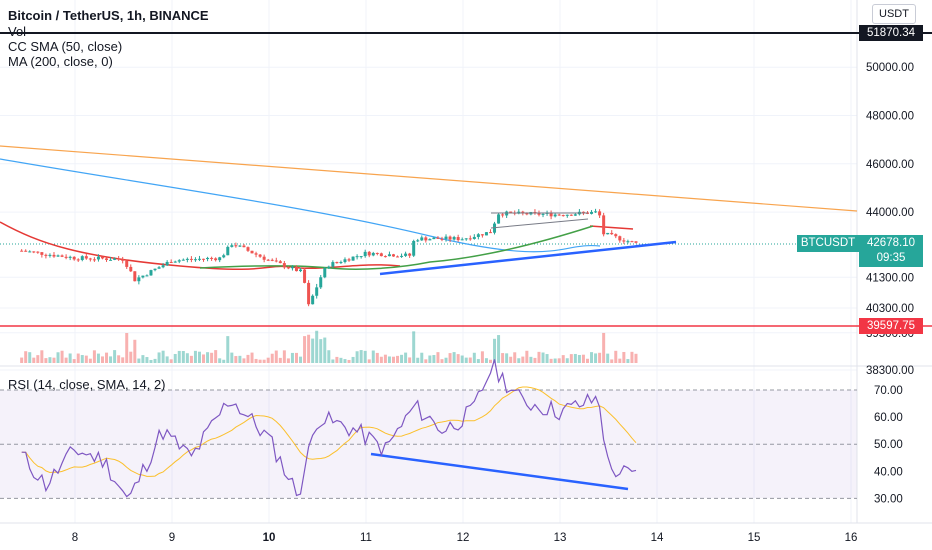  I want to click on price-axis-label: 38300.00, so click(890, 371).